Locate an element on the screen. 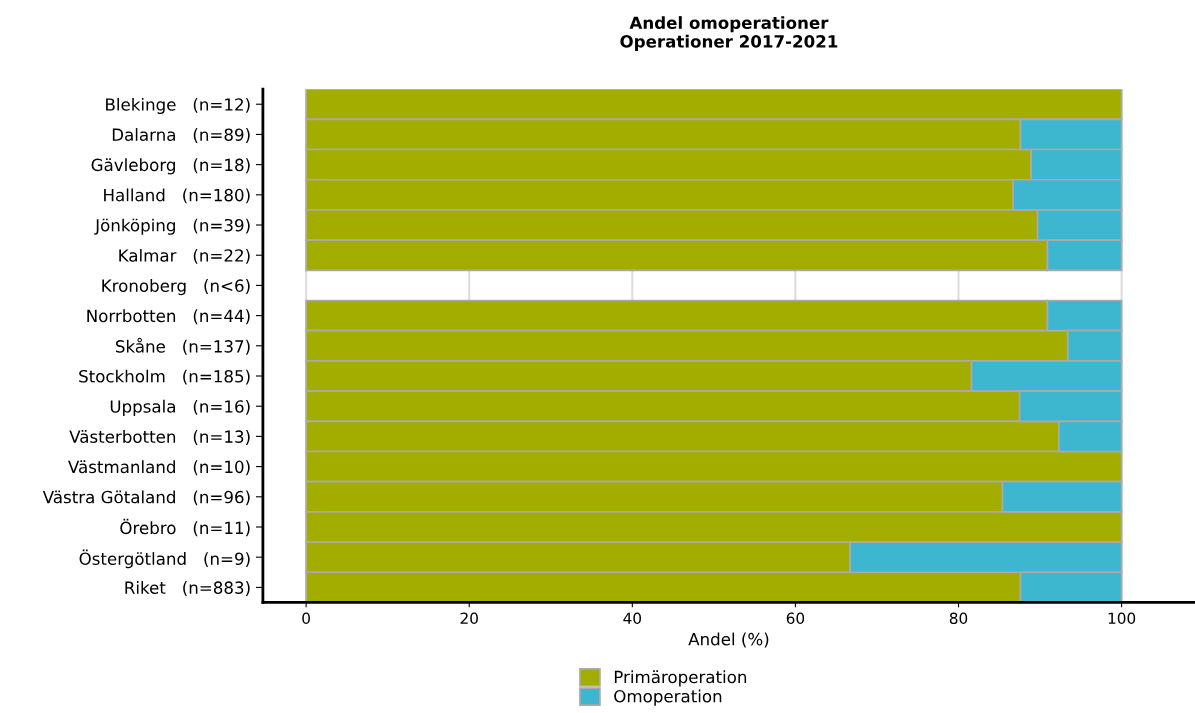 Image resolution: width=1195 pixels, height=713 pixels. y-tick-label: Örebro (n=11) is located at coordinates (185, 527).